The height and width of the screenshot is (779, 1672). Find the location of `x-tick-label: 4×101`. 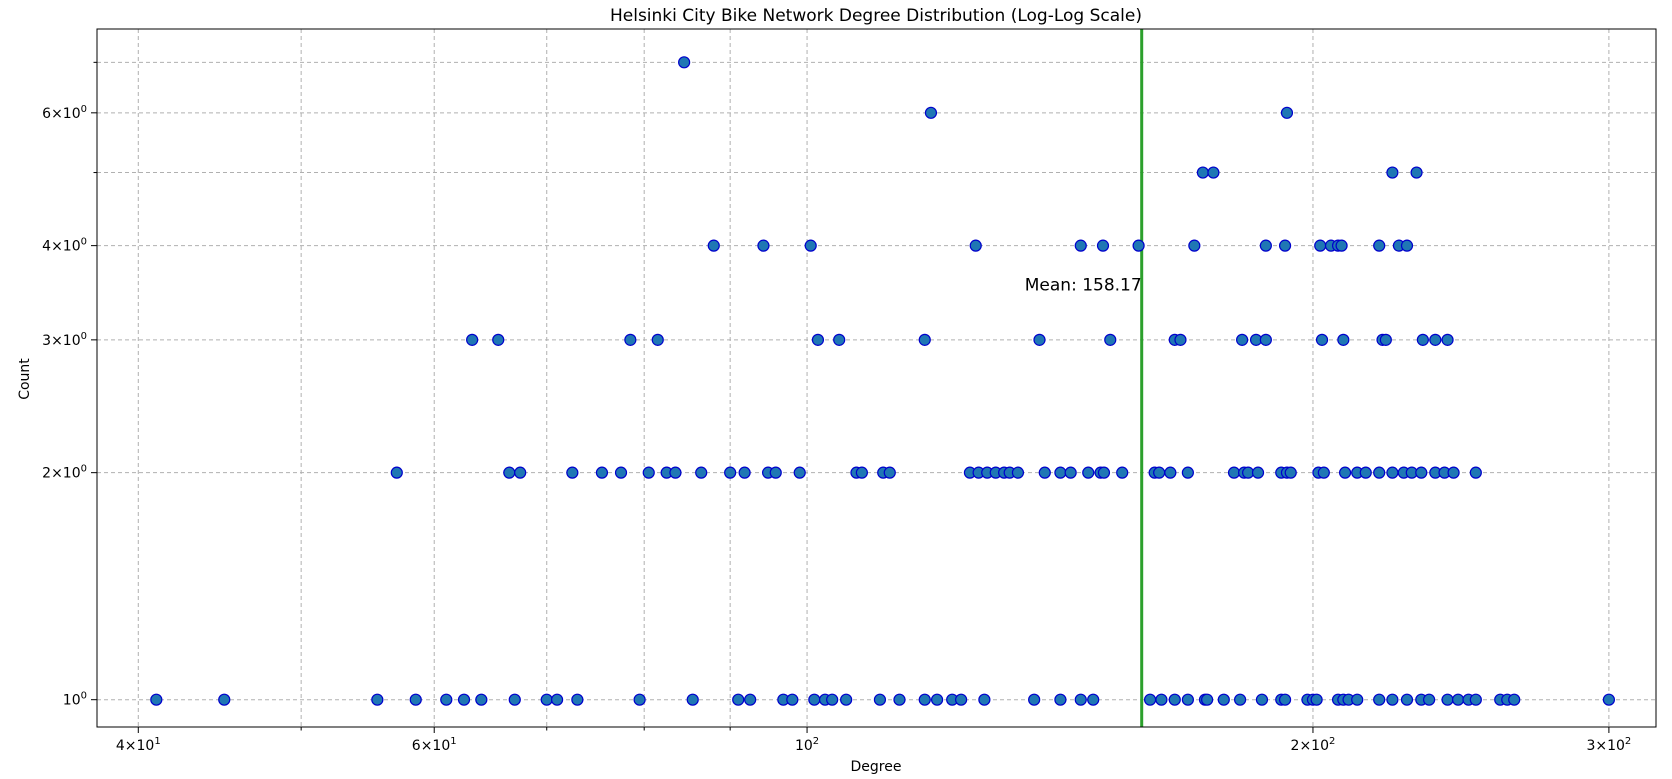

x-tick-label: 4×101 is located at coordinates (138, 745).